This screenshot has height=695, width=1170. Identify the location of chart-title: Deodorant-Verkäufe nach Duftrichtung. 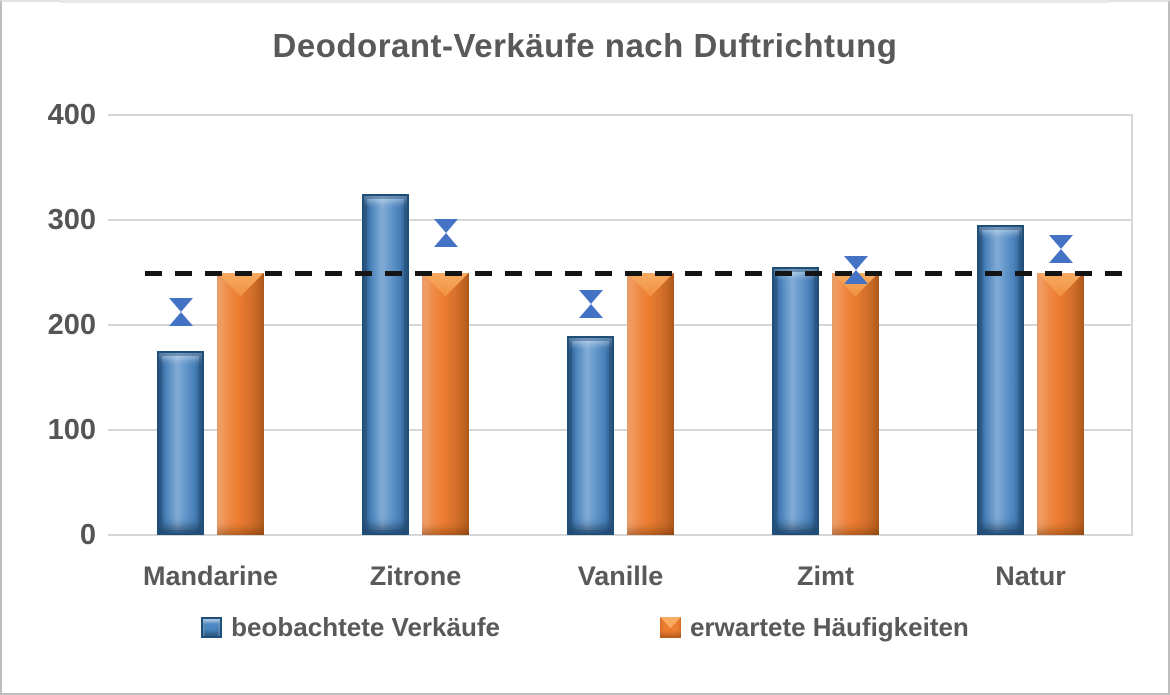
(585, 45).